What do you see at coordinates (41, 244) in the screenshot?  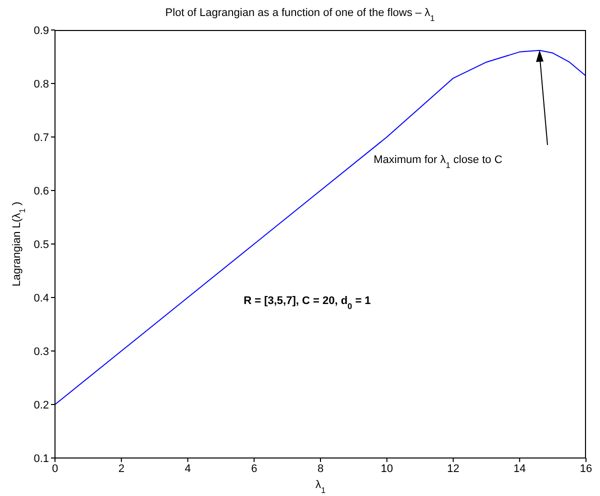 I see `y-tick-label: 0.5` at bounding box center [41, 244].